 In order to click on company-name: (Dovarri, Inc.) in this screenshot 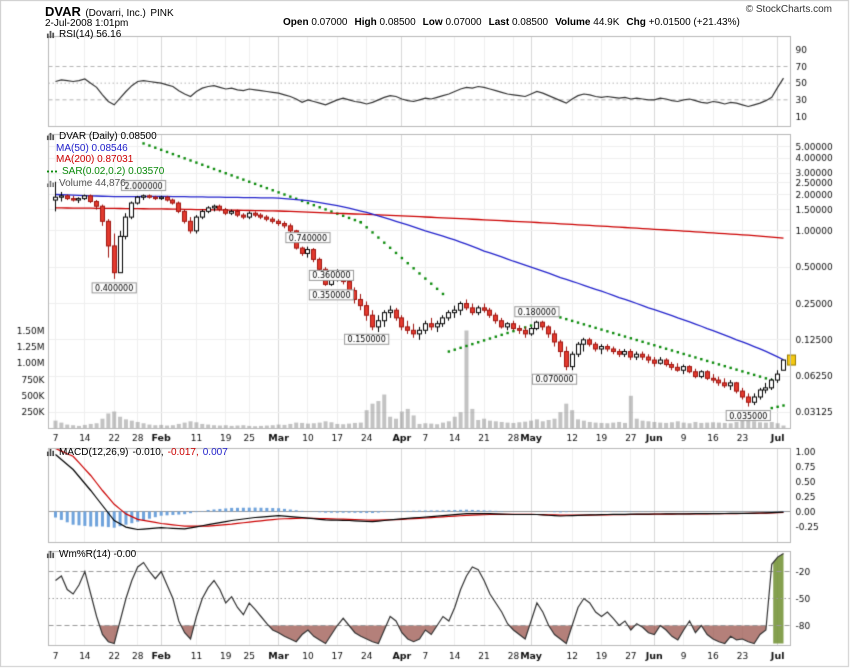, I will do `click(115, 13)`.